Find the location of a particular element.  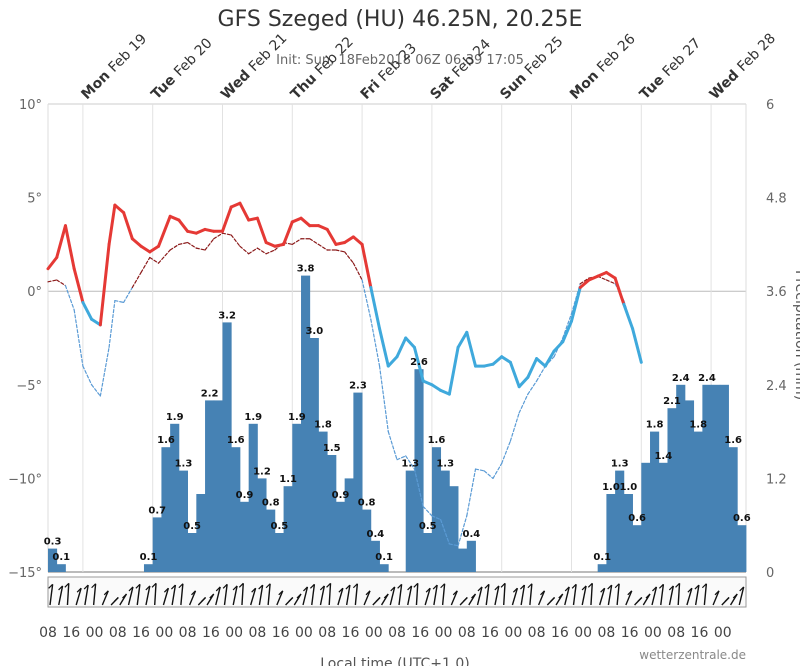

bar-label: 0.5 is located at coordinates (280, 526).